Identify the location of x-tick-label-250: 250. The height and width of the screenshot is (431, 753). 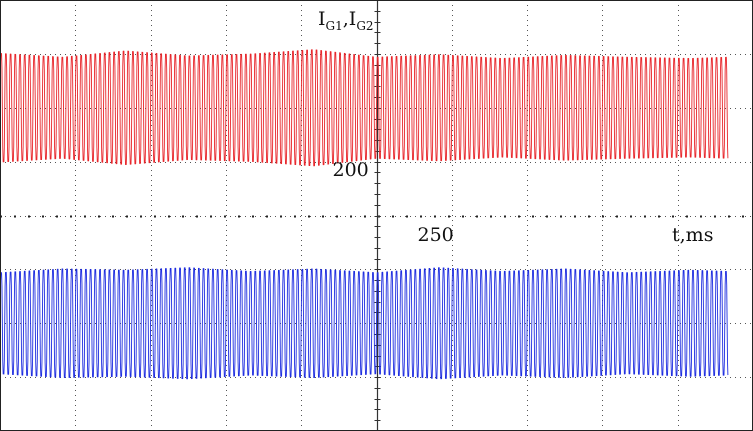
(436, 235).